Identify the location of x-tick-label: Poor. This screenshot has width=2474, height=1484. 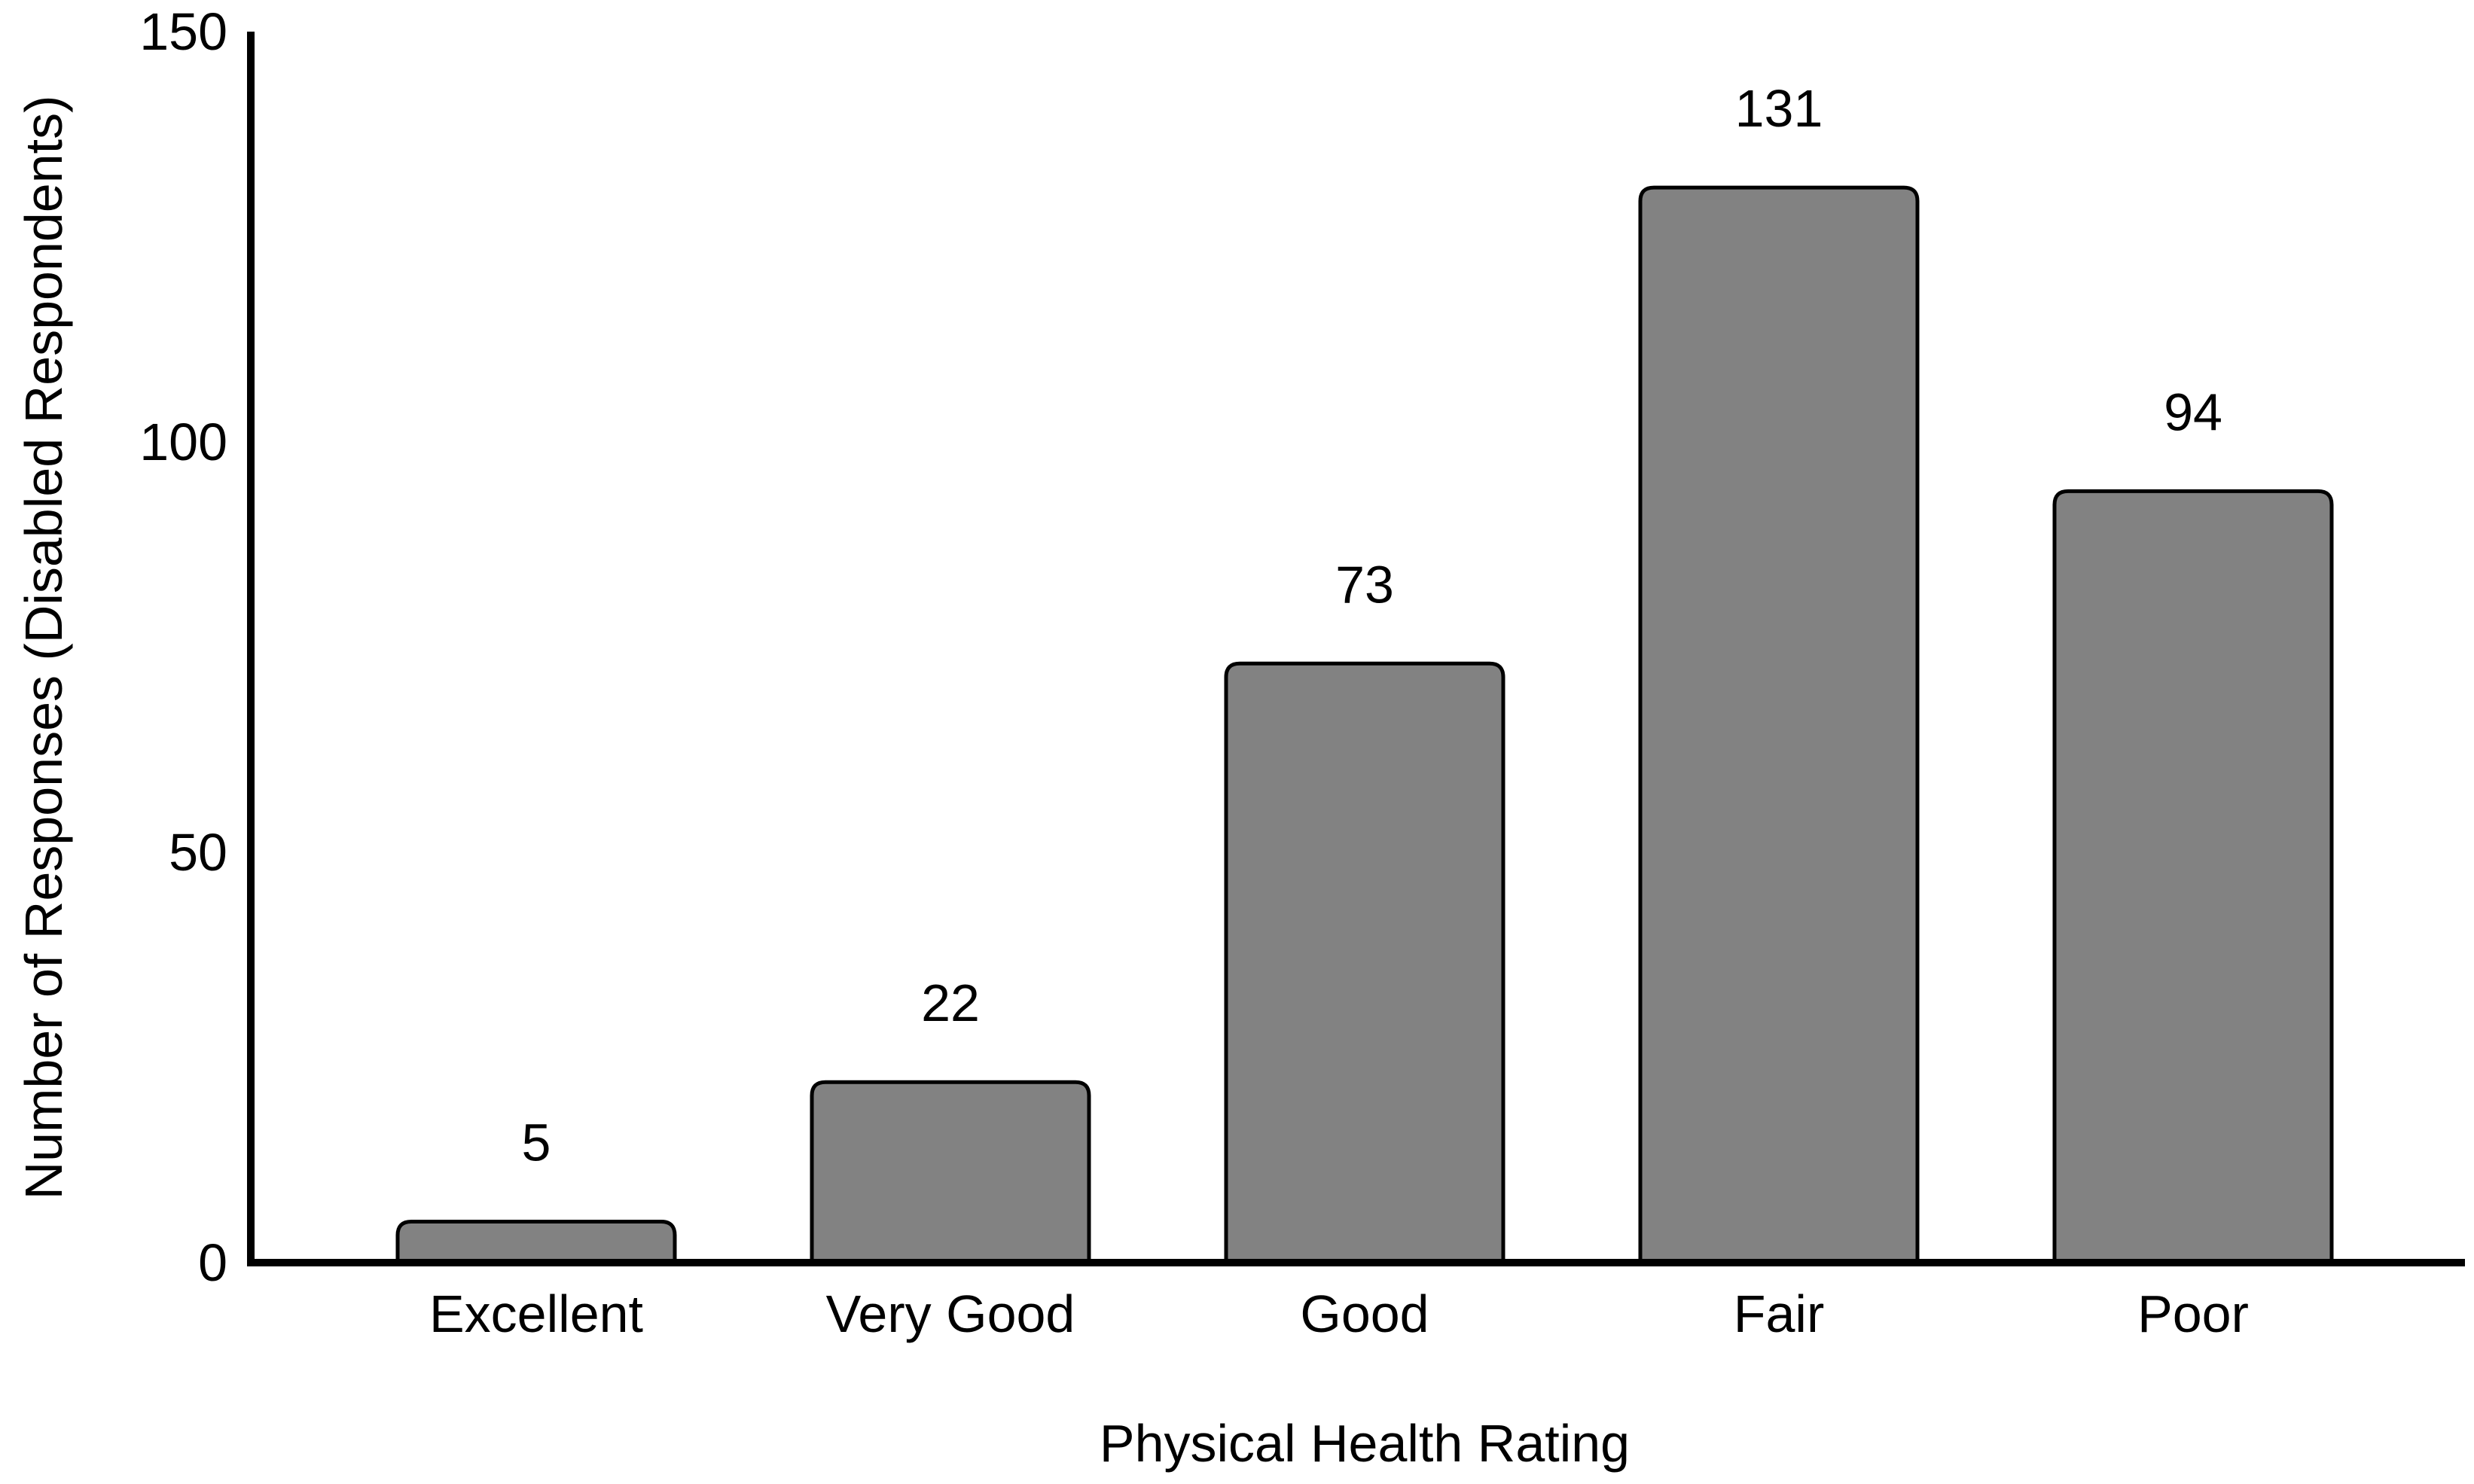
(2193, 1313).